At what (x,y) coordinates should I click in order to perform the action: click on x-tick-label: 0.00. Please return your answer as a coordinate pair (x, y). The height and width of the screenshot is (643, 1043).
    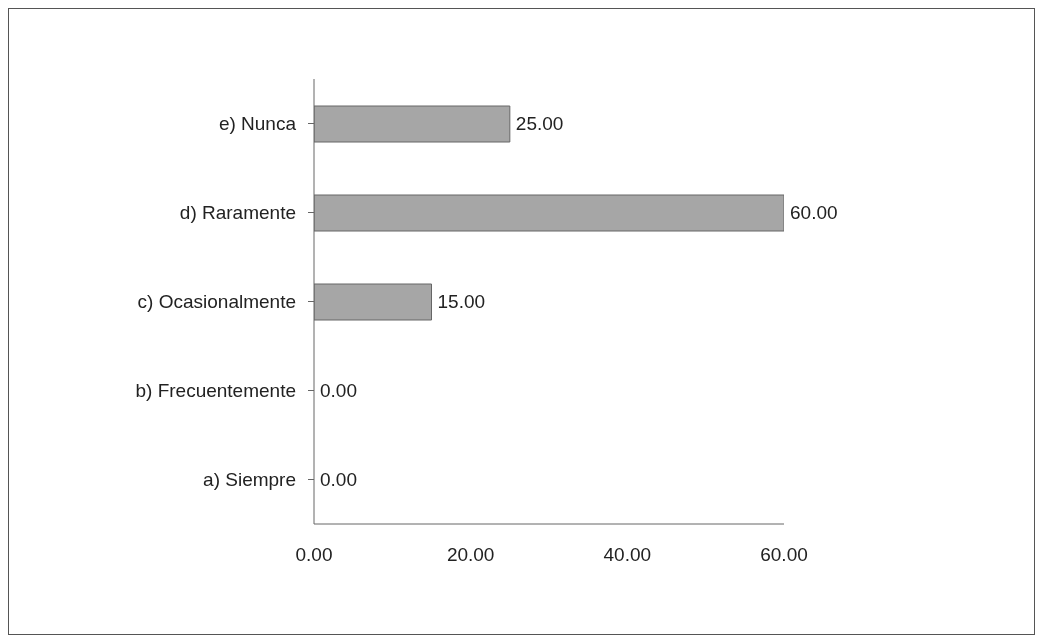
    Looking at the image, I should click on (314, 555).